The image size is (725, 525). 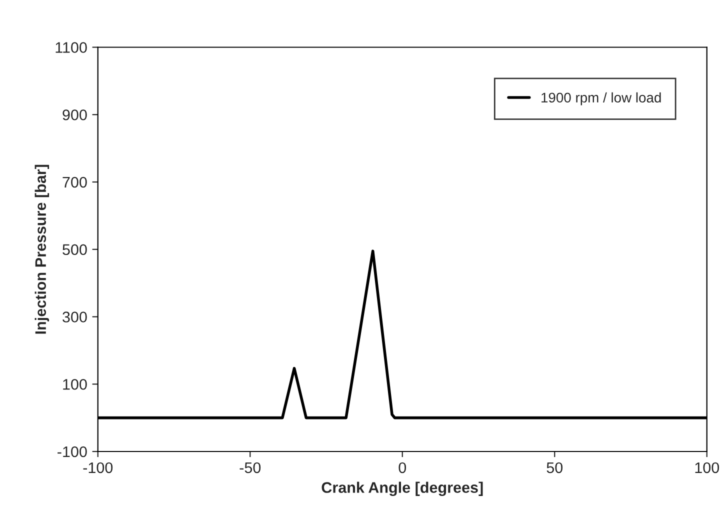 I want to click on x-tick-label: -50, so click(x=250, y=468).